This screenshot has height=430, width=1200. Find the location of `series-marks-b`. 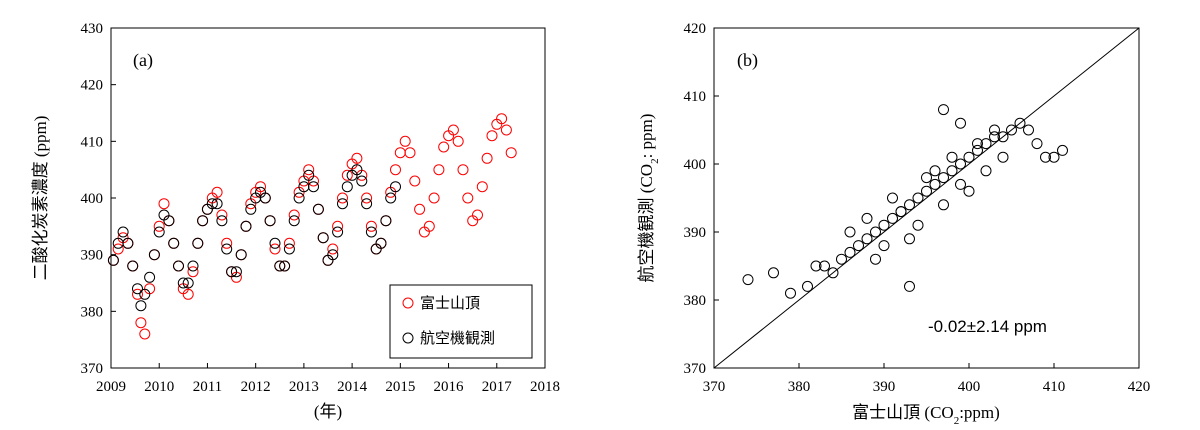

series-marks-b is located at coordinates (905, 201).